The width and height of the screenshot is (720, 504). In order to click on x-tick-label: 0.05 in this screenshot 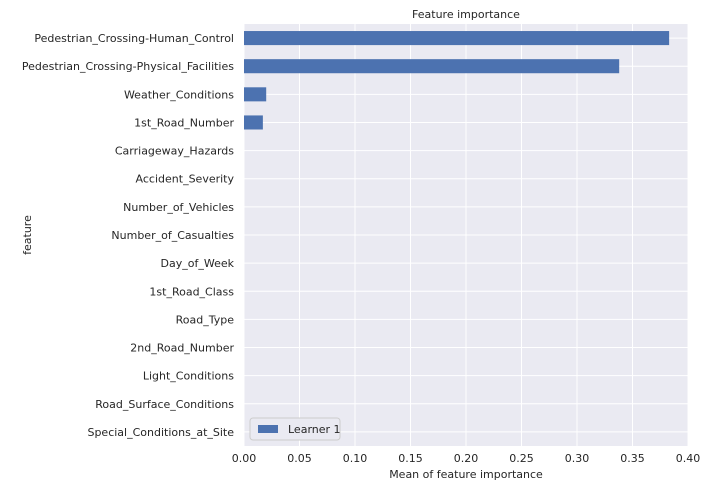, I will do `click(299, 458)`.